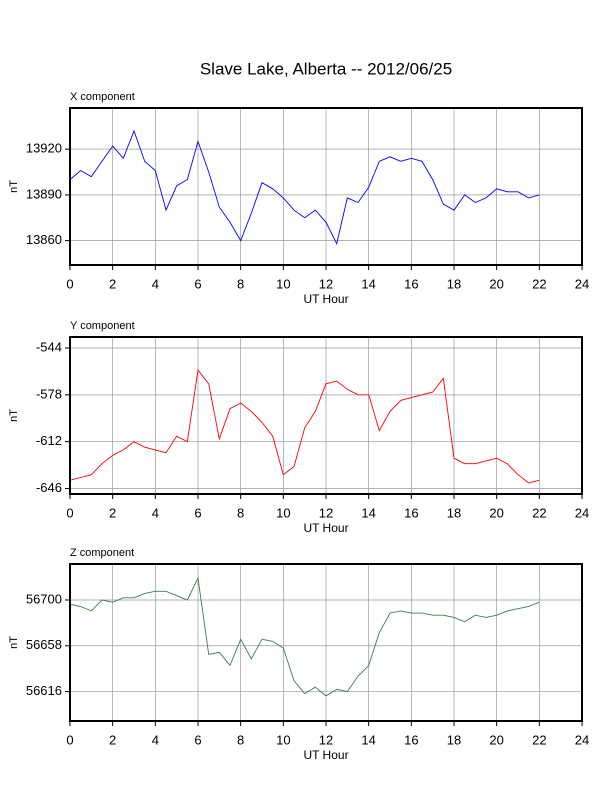  What do you see at coordinates (49, 440) in the screenshot?
I see `y-tick-label: -612` at bounding box center [49, 440].